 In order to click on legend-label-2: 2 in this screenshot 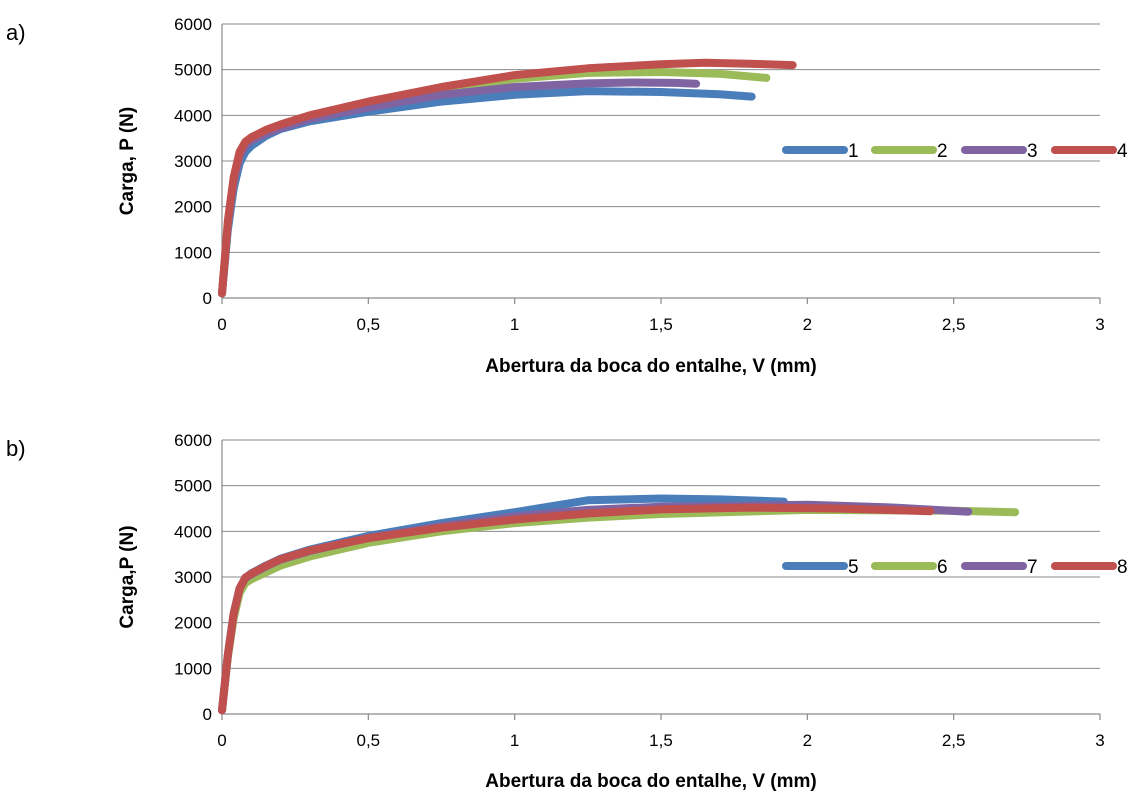, I will do `click(942, 151)`.